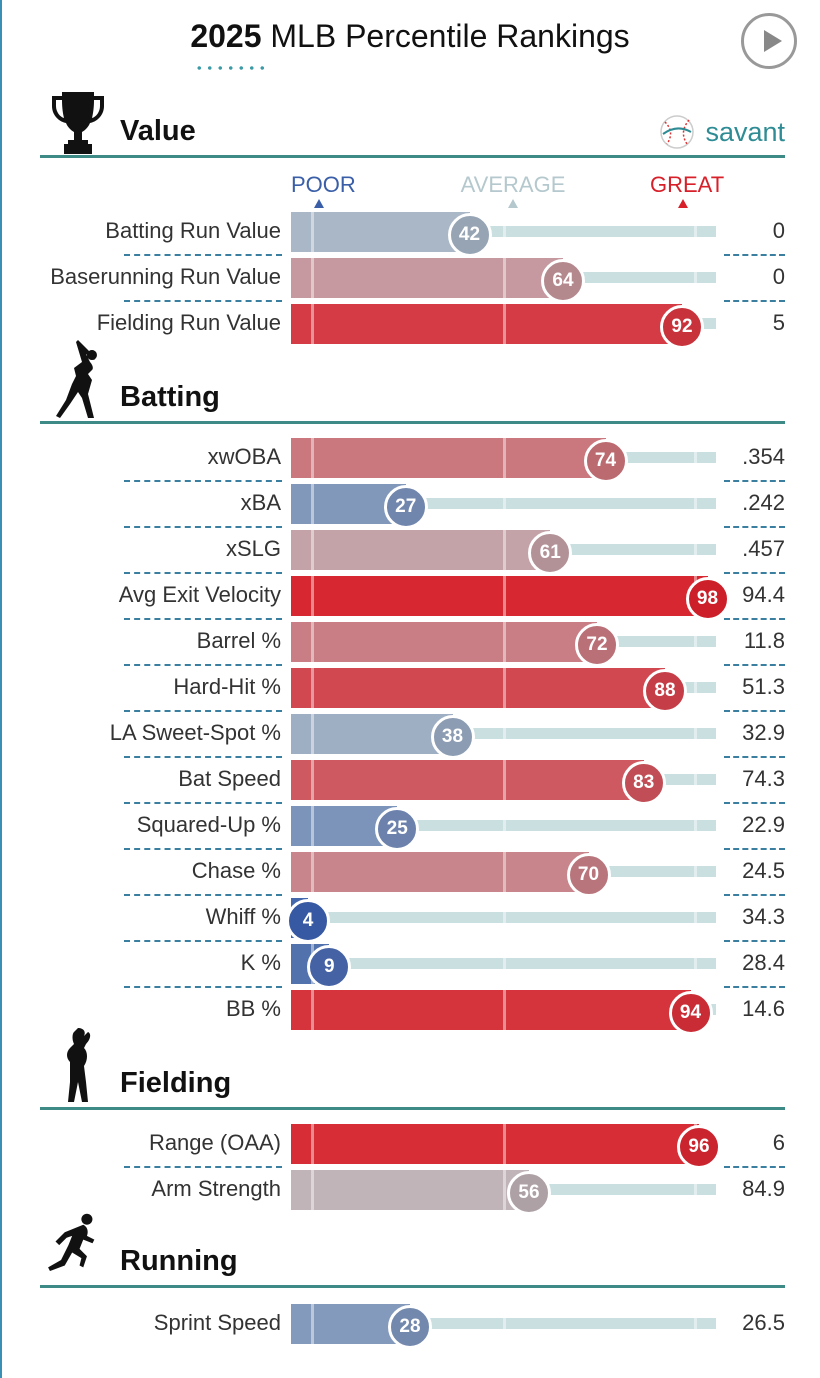 This screenshot has width=820, height=1378. Describe the element at coordinates (563, 281) in the screenshot. I see `percentile-bubble: 64` at that location.